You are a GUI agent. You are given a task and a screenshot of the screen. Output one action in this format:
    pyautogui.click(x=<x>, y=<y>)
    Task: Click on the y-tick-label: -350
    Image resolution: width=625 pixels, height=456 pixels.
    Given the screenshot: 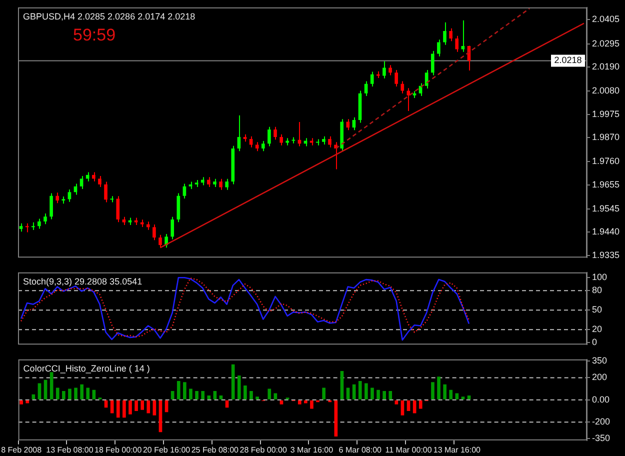 What is the action you would take?
    pyautogui.click(x=601, y=438)
    